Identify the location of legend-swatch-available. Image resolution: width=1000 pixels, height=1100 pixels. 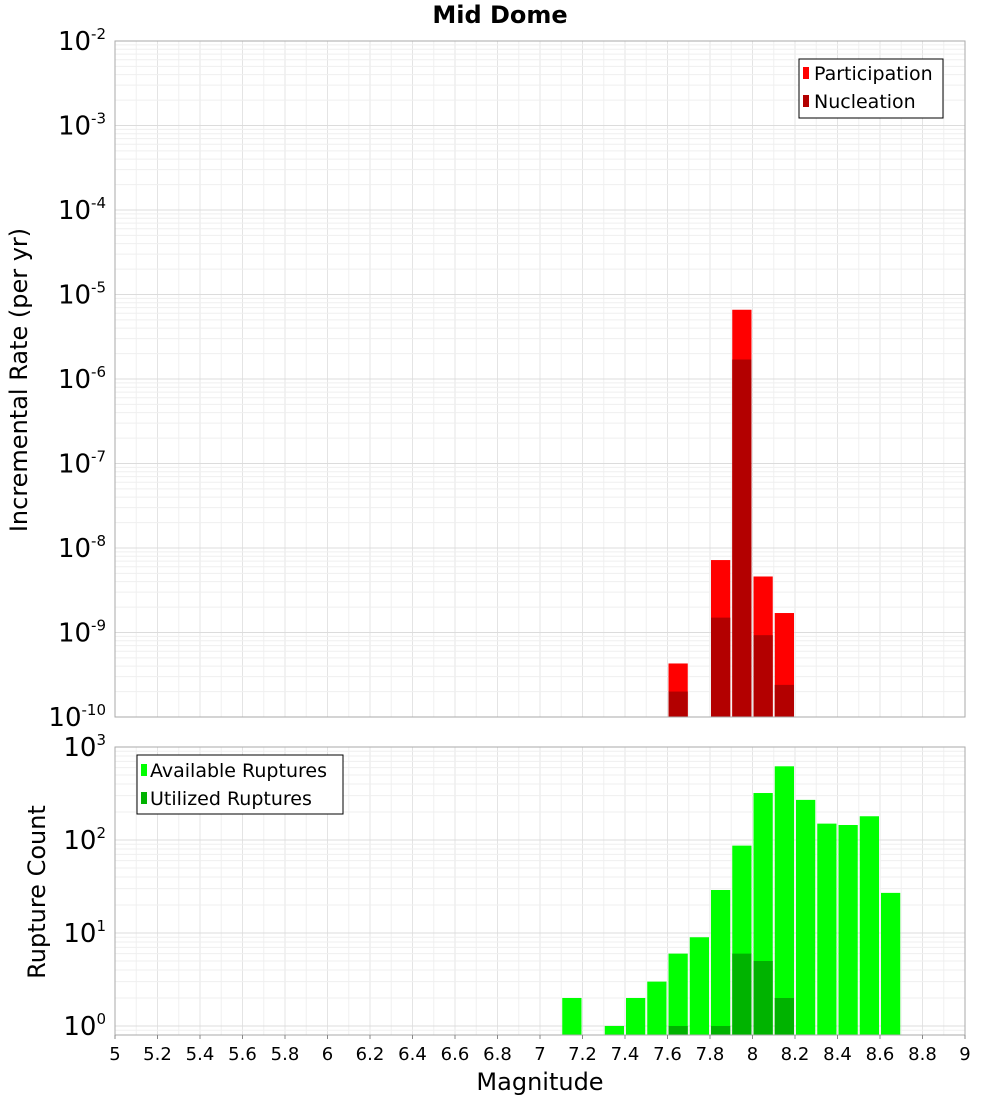
(144, 770).